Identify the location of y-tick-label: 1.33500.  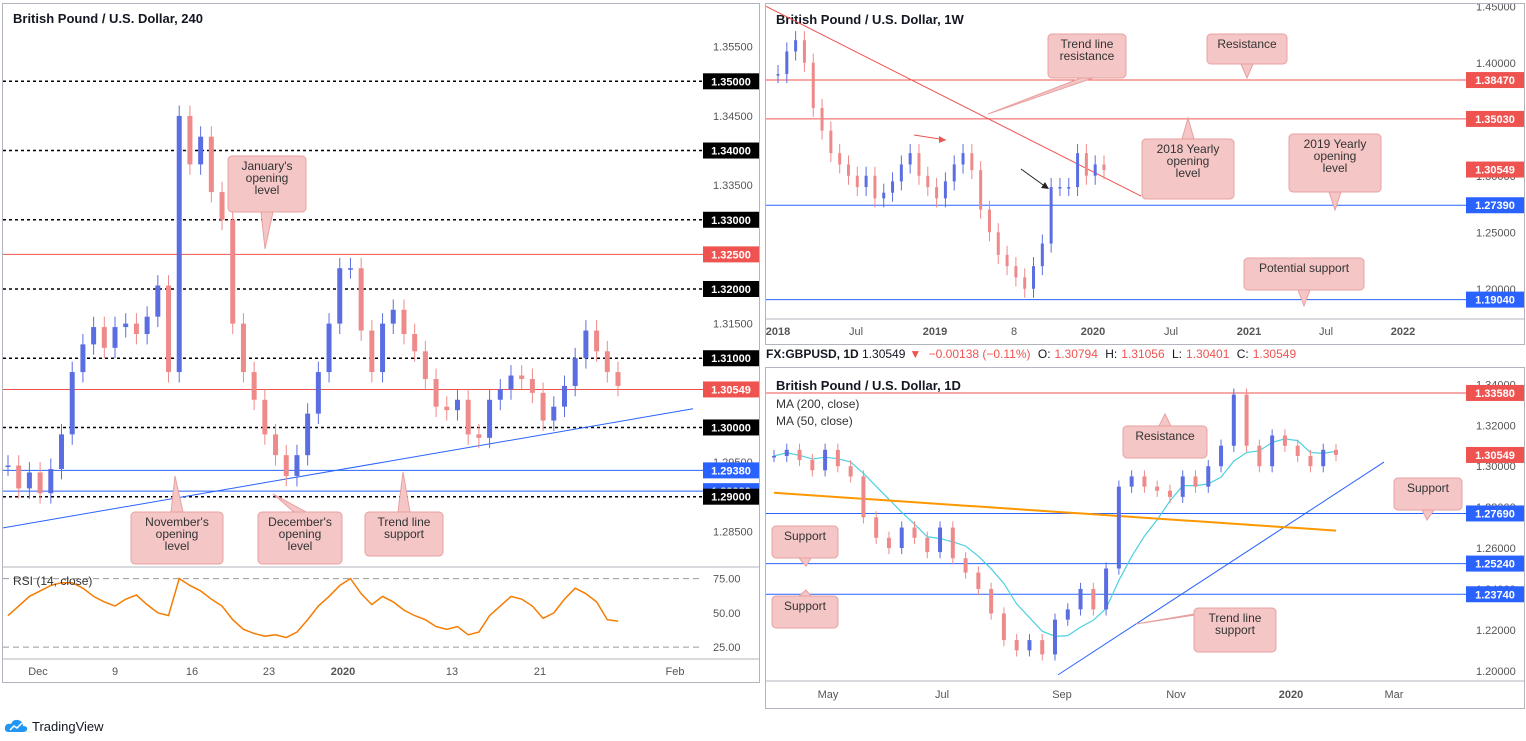
(733, 186).